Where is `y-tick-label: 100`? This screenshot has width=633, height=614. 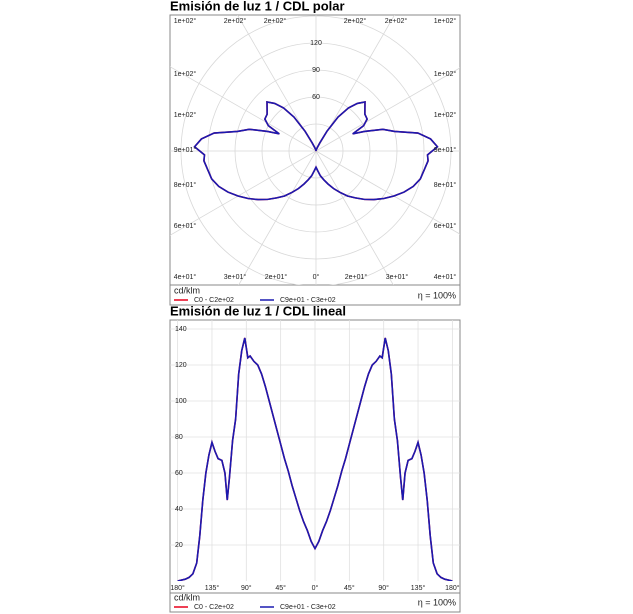 y-tick-label: 100 is located at coordinates (181, 401).